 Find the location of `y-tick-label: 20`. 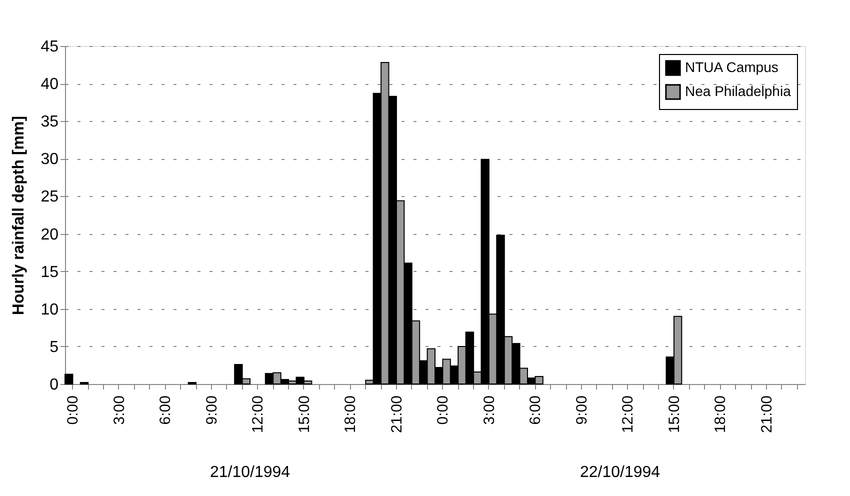

y-tick-label: 20 is located at coordinates (49, 235).